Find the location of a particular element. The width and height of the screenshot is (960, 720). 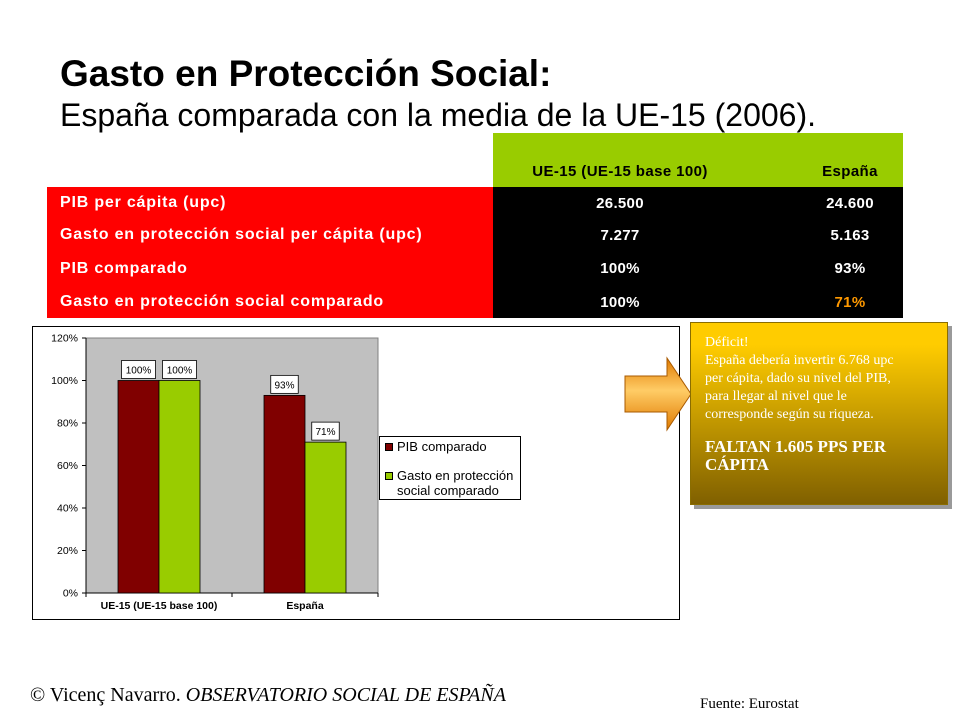

y-tick-label: 80% is located at coordinates (67, 424).